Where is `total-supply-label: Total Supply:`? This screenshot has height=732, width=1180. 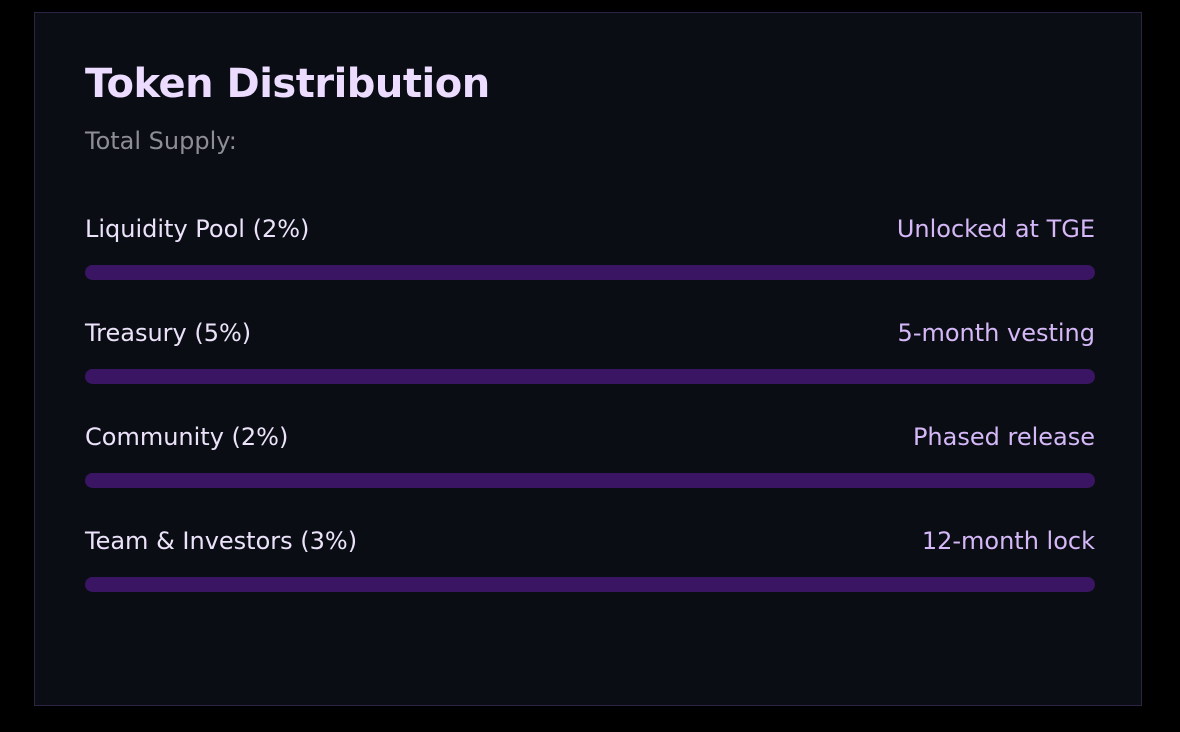
total-supply-label: Total Supply: is located at coordinates (161, 141).